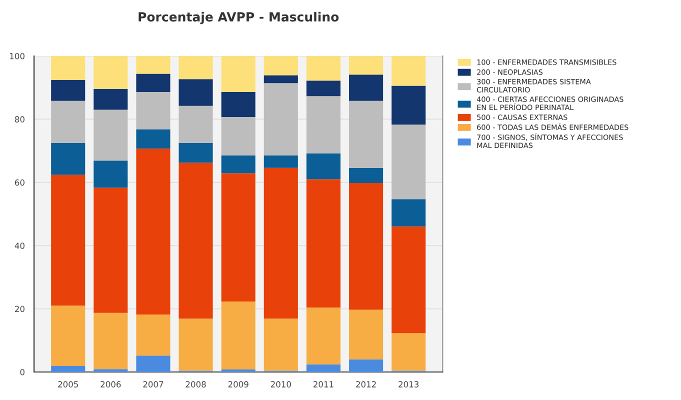  I want to click on y-tick-label: 100, so click(17, 56).